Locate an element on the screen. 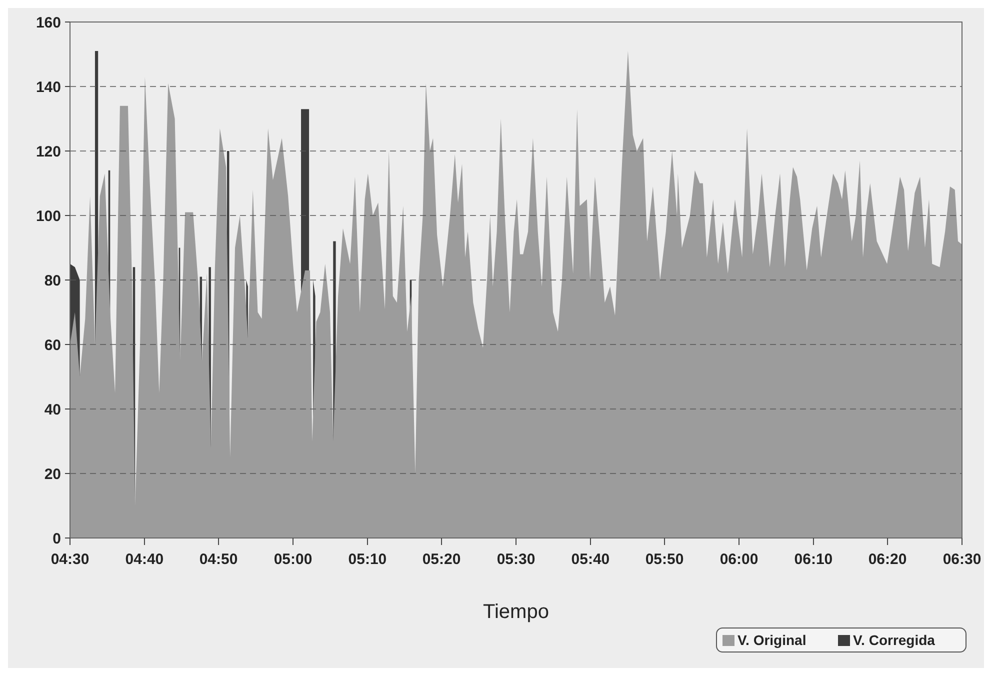 Image resolution: width=992 pixels, height=675 pixels. x-tick-label: 04:30 is located at coordinates (70, 559).